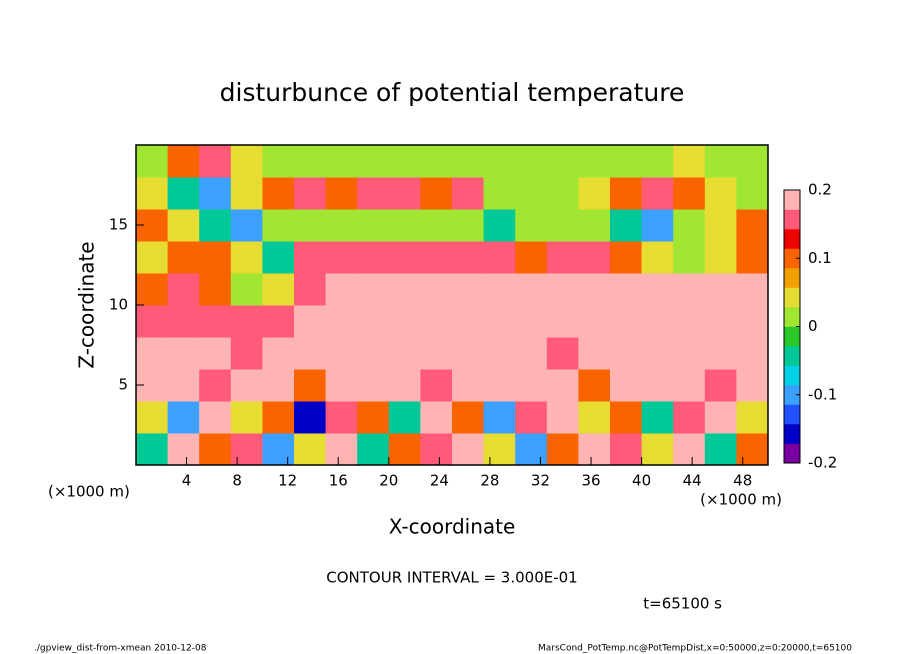 The width and height of the screenshot is (904, 654). Describe the element at coordinates (822, 394) in the screenshot. I see `colorbar-tick-label: -0.1` at that location.